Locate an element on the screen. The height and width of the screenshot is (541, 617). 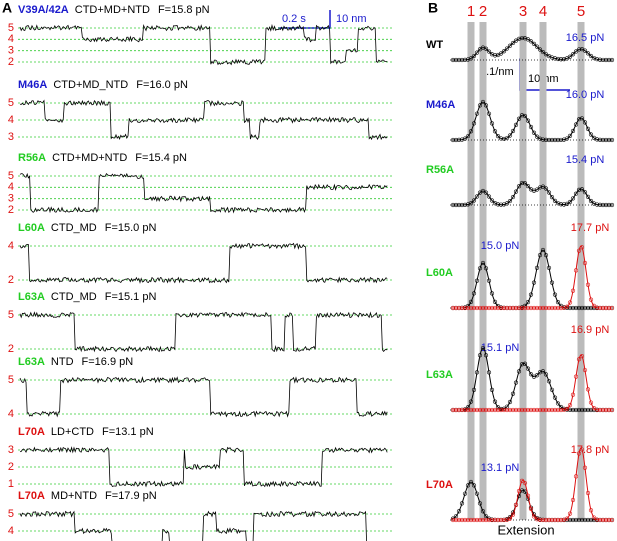
peak-number: 3 is located at coordinates (523, 11).